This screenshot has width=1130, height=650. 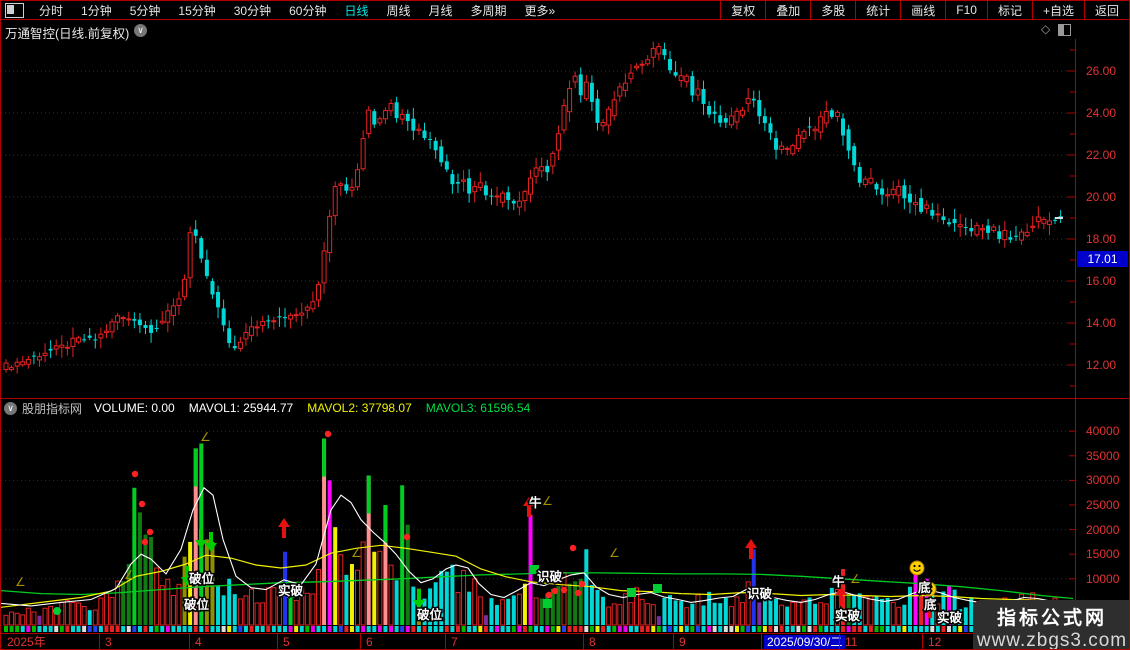 What do you see at coordinates (67, 34) in the screenshot?
I see `stock-title: 万通智控(日线.前复权)` at bounding box center [67, 34].